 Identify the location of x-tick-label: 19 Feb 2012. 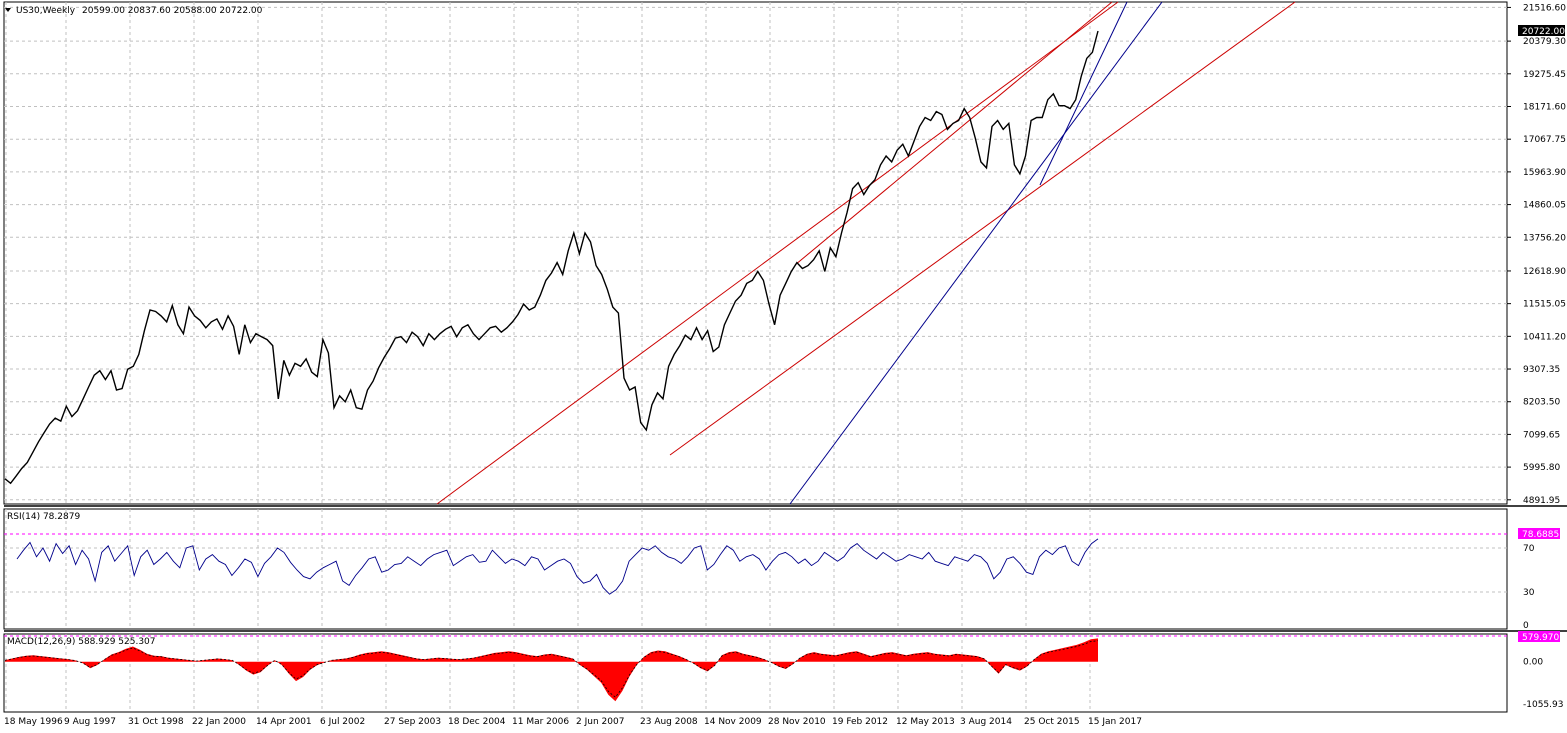
(860, 722).